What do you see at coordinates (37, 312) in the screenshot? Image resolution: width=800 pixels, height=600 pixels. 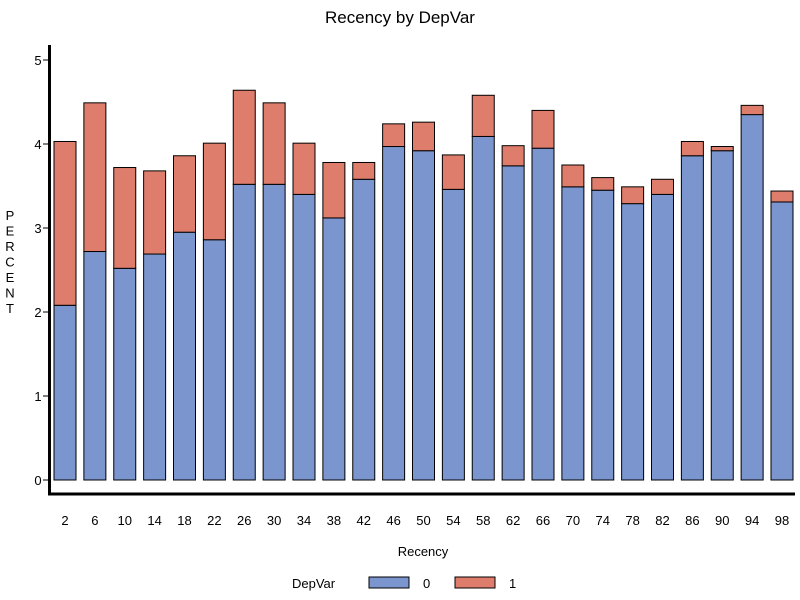 I see `y-tick-label: 2` at bounding box center [37, 312].